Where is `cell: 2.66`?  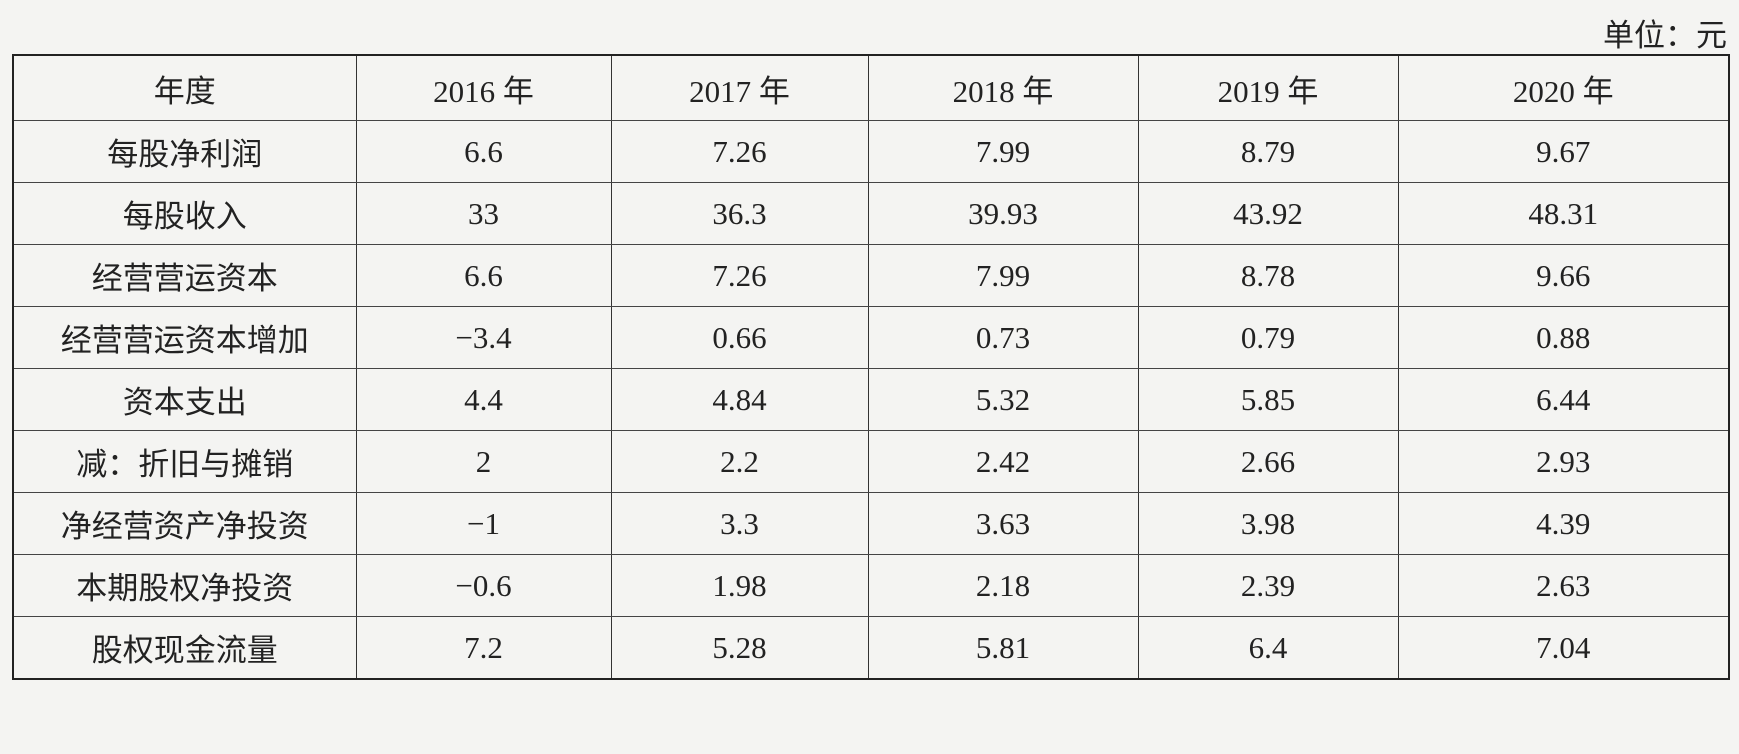
cell: 2.66 is located at coordinates (1268, 461).